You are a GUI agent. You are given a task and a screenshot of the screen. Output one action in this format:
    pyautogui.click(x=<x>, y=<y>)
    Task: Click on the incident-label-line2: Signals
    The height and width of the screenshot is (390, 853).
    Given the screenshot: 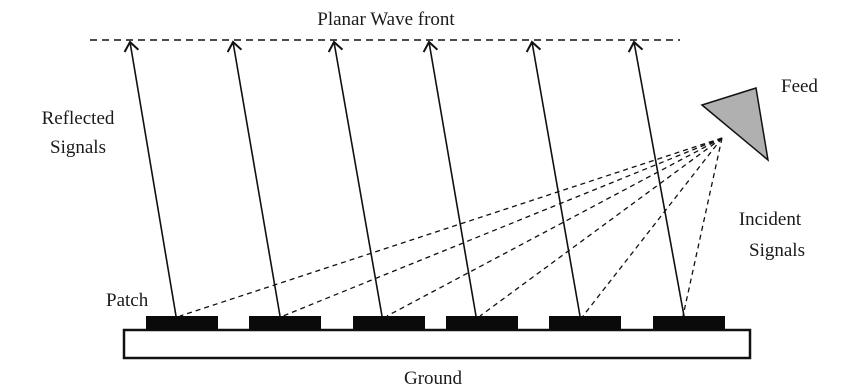 What is the action you would take?
    pyautogui.click(x=777, y=250)
    